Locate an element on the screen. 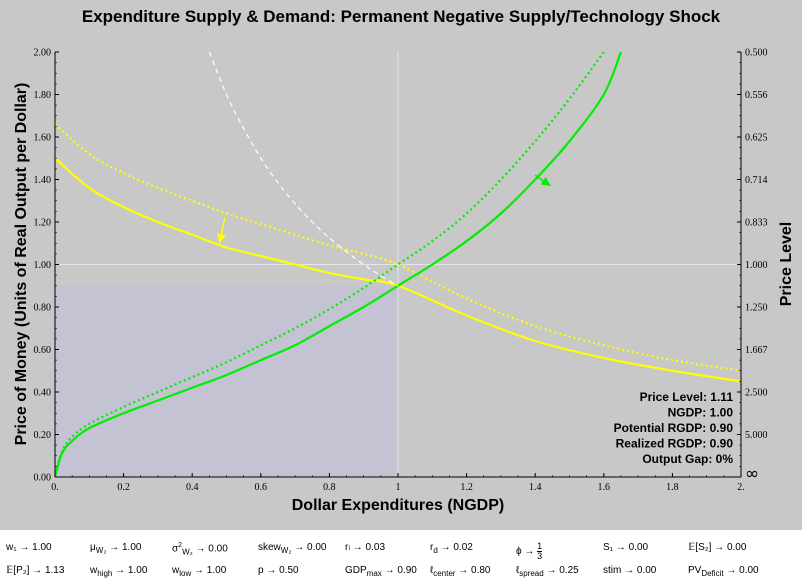 This screenshot has width=802, height=588. x-tick-label: 1.2 is located at coordinates (466, 487).